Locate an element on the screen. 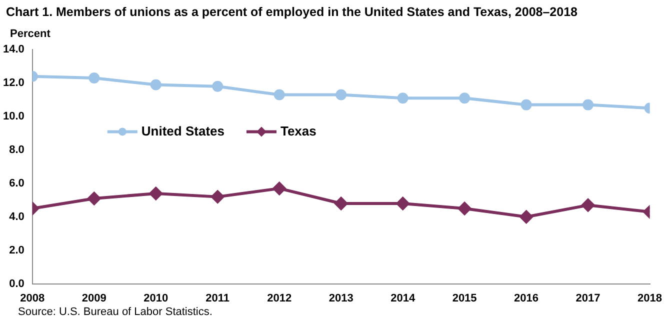  x-tick-label: 2016 is located at coordinates (526, 298).